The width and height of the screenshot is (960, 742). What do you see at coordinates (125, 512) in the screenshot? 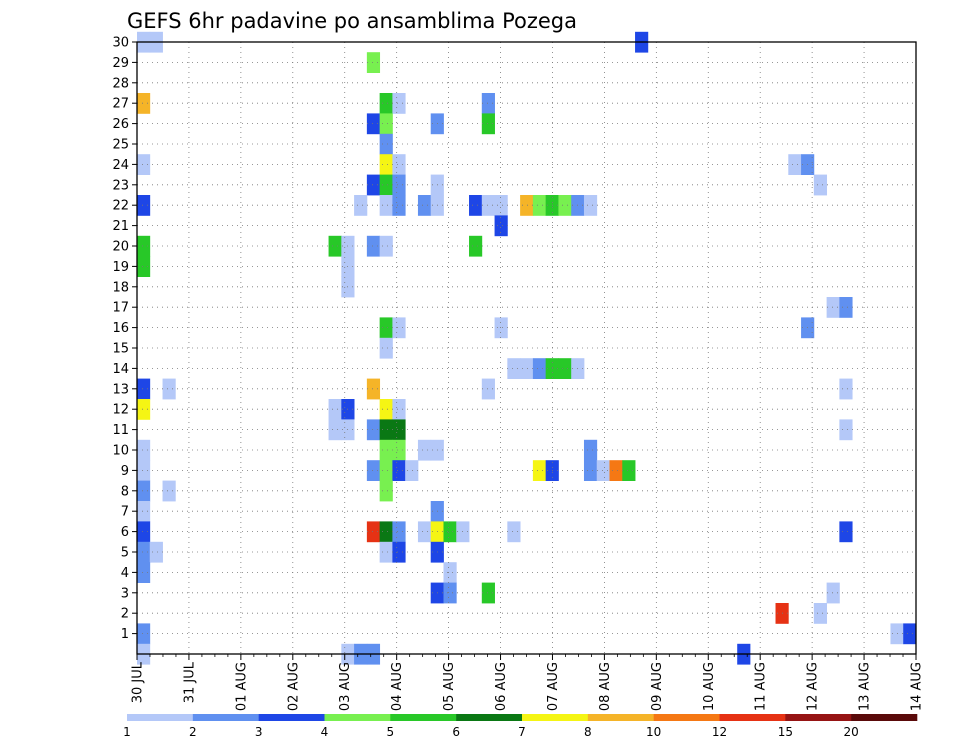
I see `y-tick-label: 7` at bounding box center [125, 512].